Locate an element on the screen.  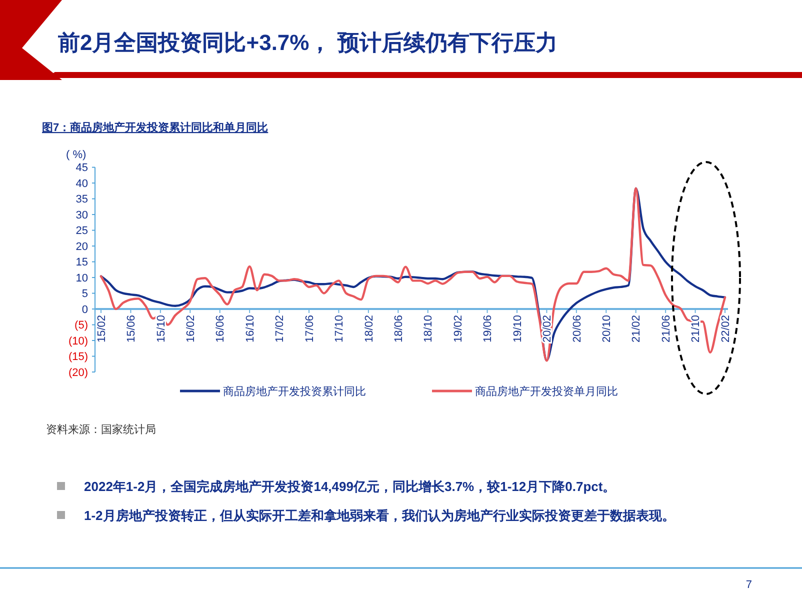
y-tick-label: 15 is located at coordinates (82, 262).